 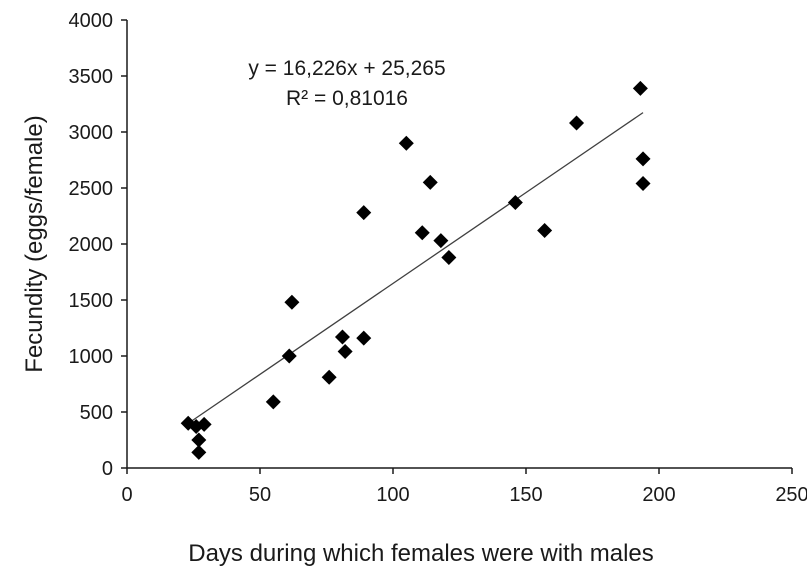 What do you see at coordinates (260, 495) in the screenshot?
I see `x-tick-label: 50` at bounding box center [260, 495].